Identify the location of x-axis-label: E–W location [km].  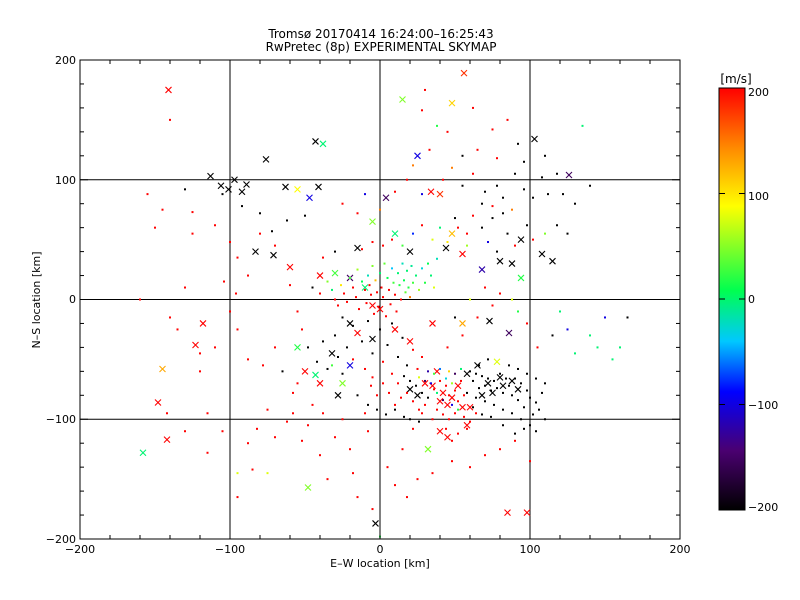
(380, 563).